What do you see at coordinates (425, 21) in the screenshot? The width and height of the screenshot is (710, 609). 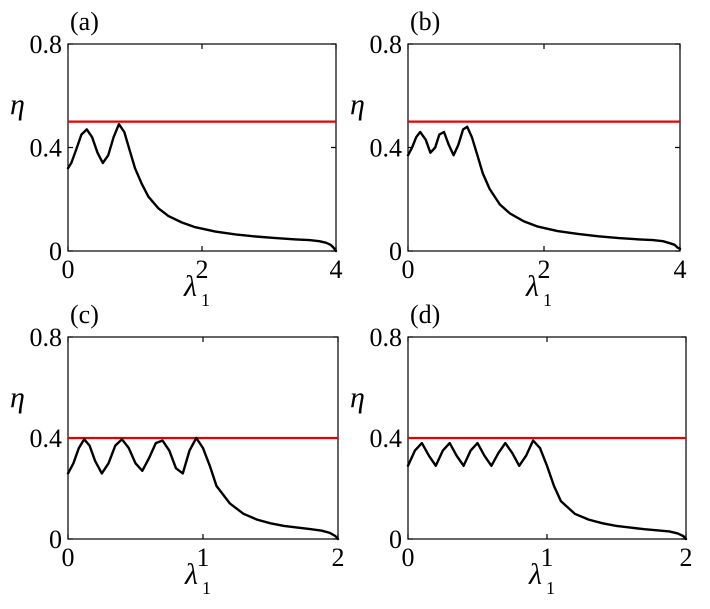 I see `panel-label: (b)` at bounding box center [425, 21].